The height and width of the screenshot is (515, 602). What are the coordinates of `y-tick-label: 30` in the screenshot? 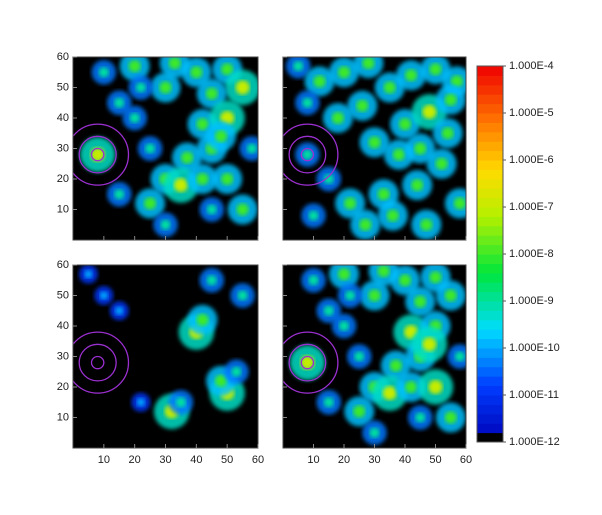 It's located at (63, 356).